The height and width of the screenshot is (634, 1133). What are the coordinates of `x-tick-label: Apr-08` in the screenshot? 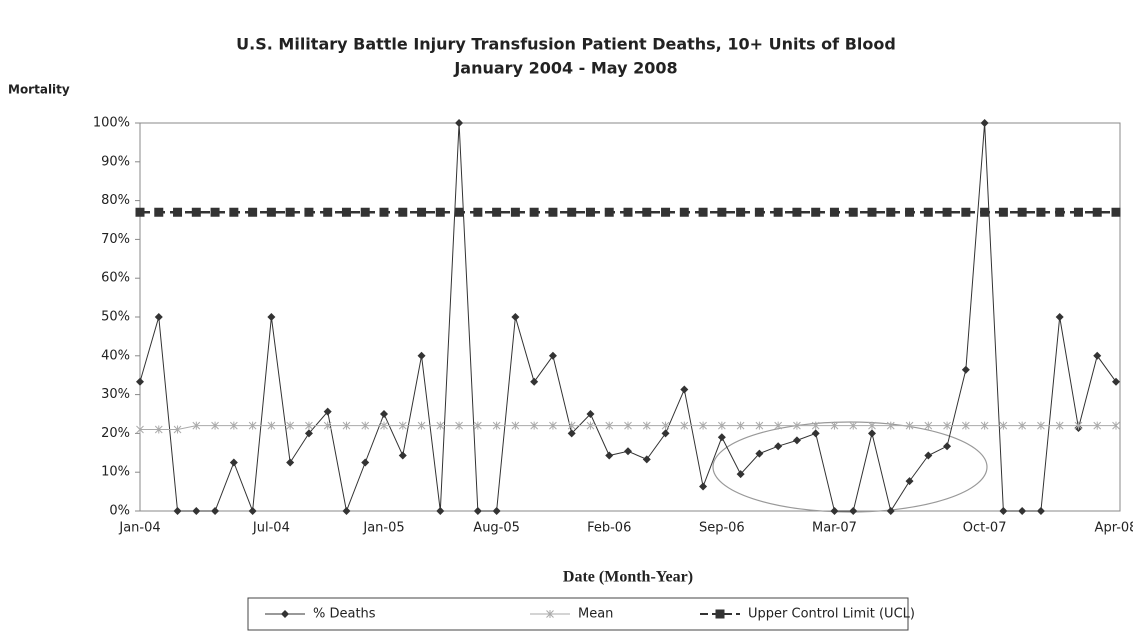 It's located at (1114, 528).